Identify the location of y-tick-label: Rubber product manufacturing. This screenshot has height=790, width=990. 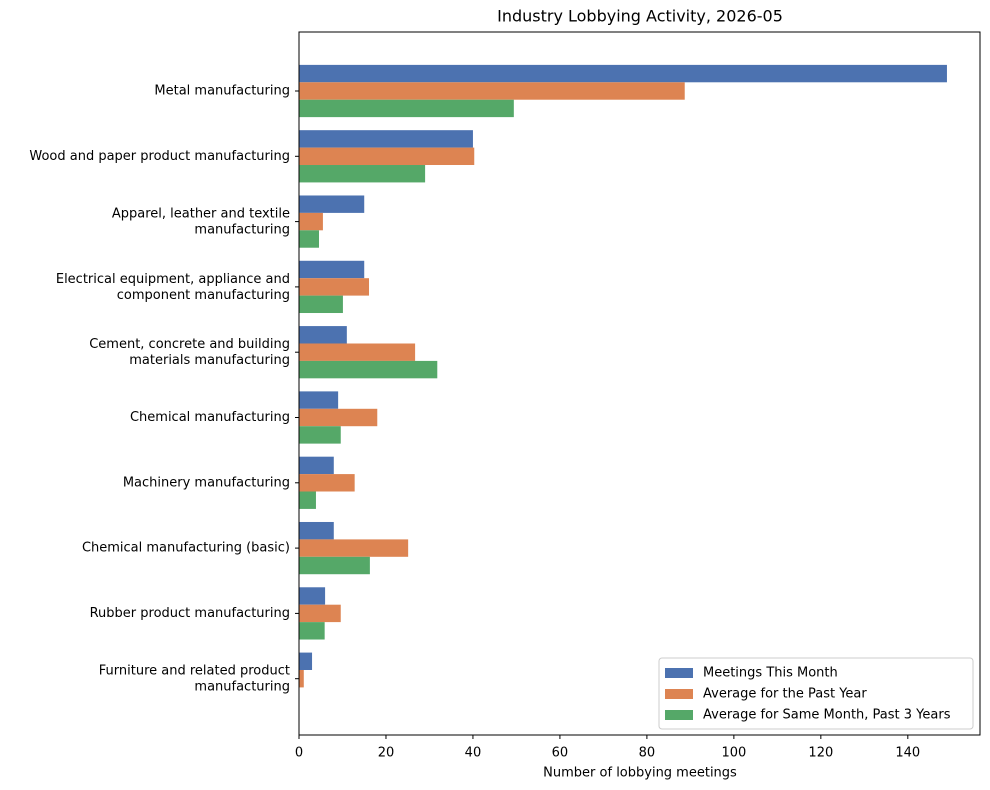
(190, 613).